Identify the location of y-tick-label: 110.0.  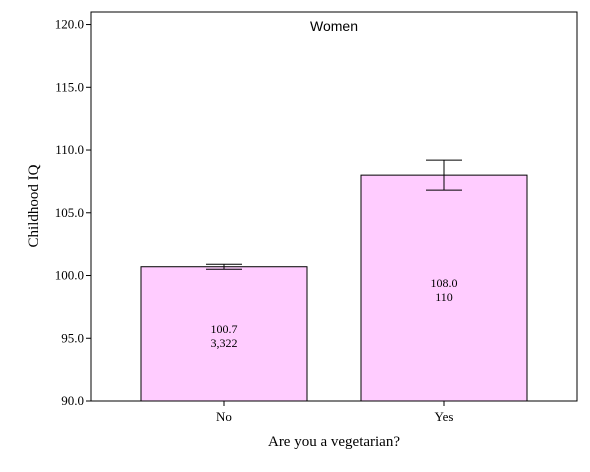
(69, 149).